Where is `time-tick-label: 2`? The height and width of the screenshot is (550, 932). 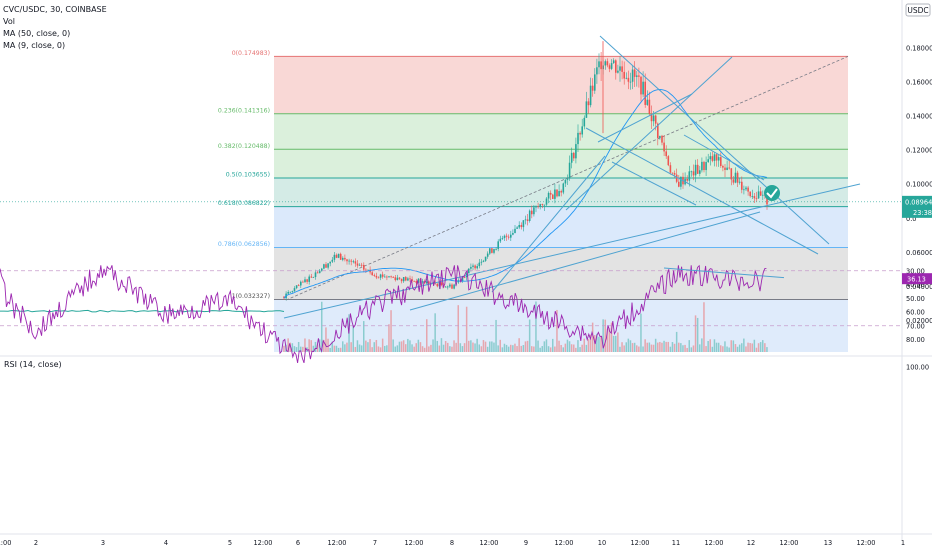 time-tick-label: 2 is located at coordinates (36, 543).